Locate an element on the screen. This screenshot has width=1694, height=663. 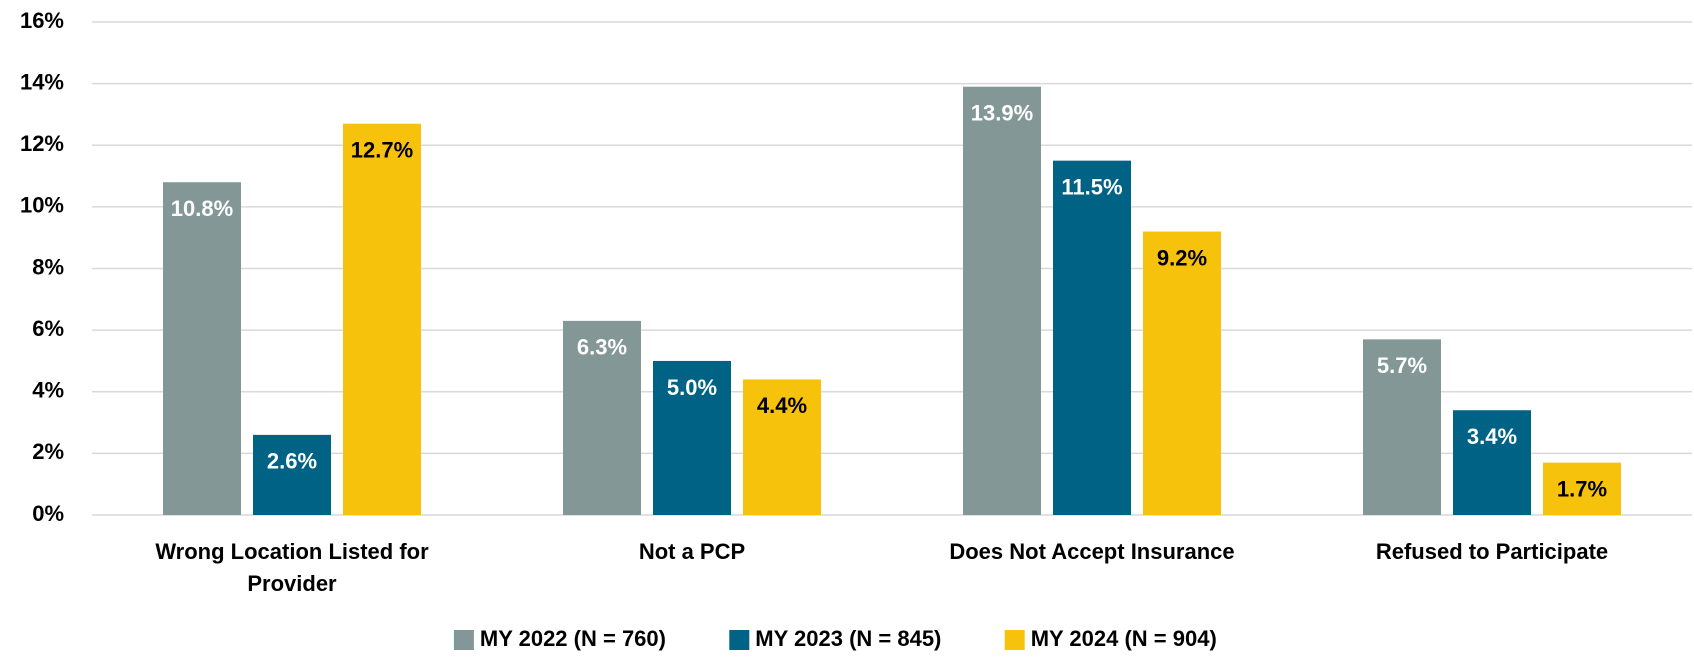
value-label: 13.9% is located at coordinates (1002, 113).